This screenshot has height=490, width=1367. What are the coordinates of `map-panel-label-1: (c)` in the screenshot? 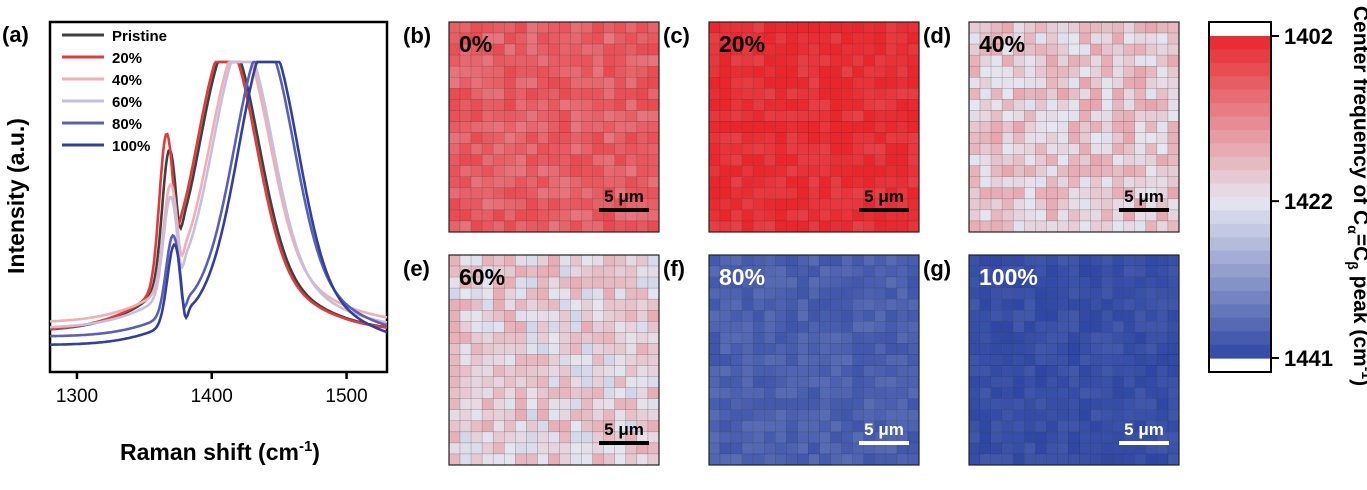 It's located at (676, 35).